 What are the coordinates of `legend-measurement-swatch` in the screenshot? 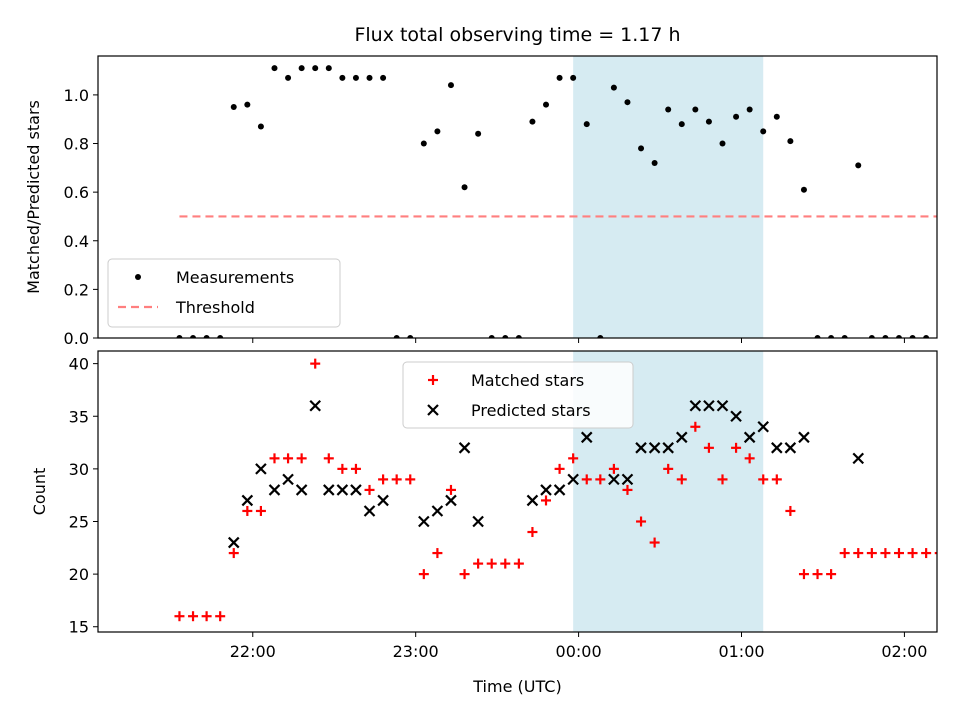 It's located at (138, 277).